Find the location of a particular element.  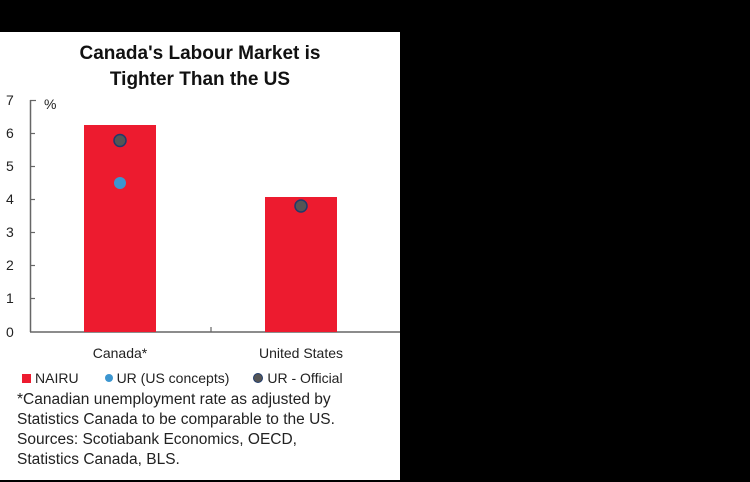

x-label-us: United States is located at coordinates (301, 353).